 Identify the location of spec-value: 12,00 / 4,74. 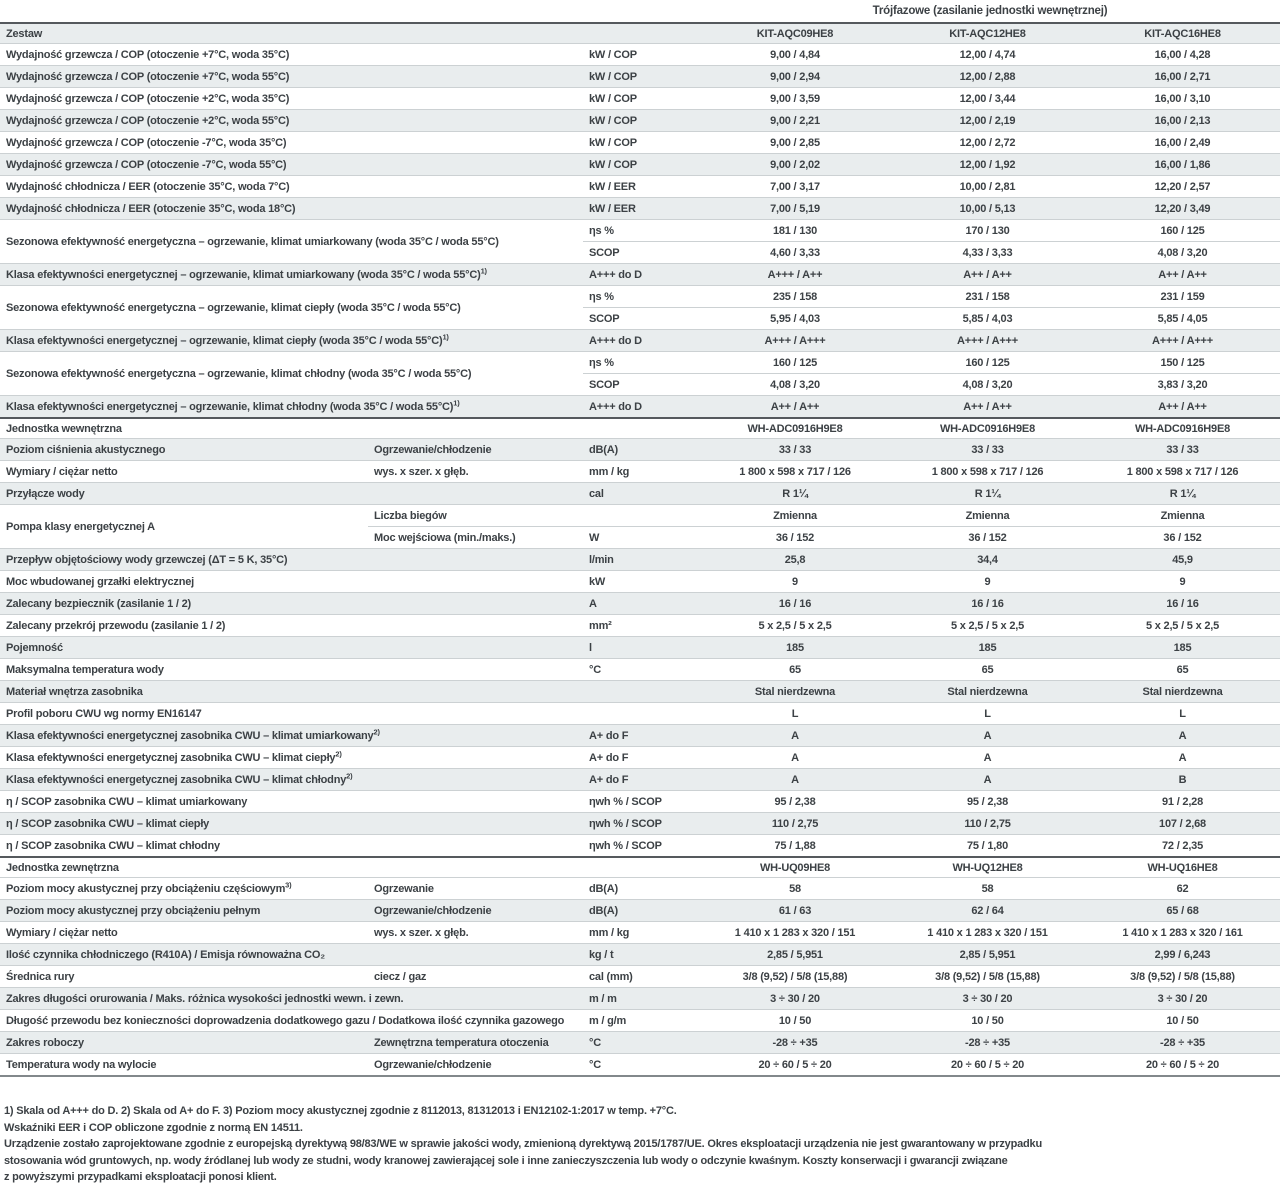
(987, 54).